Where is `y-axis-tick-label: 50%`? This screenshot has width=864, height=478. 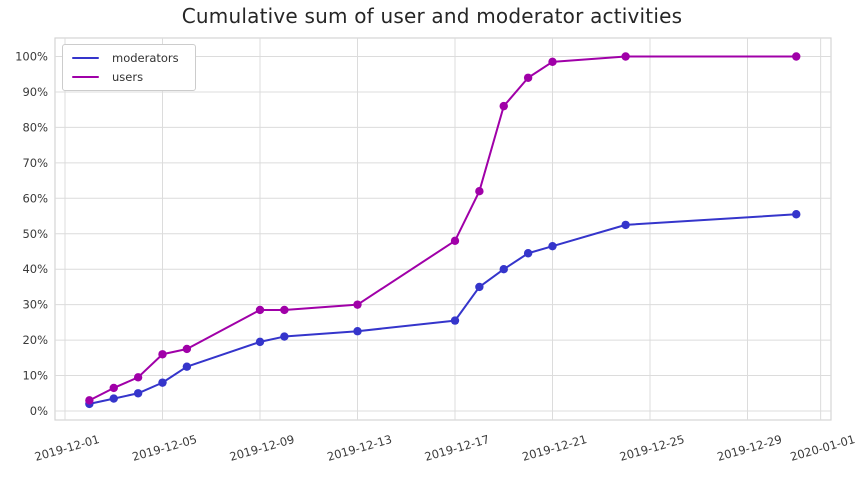
y-axis-tick-label: 50% is located at coordinates (35, 234).